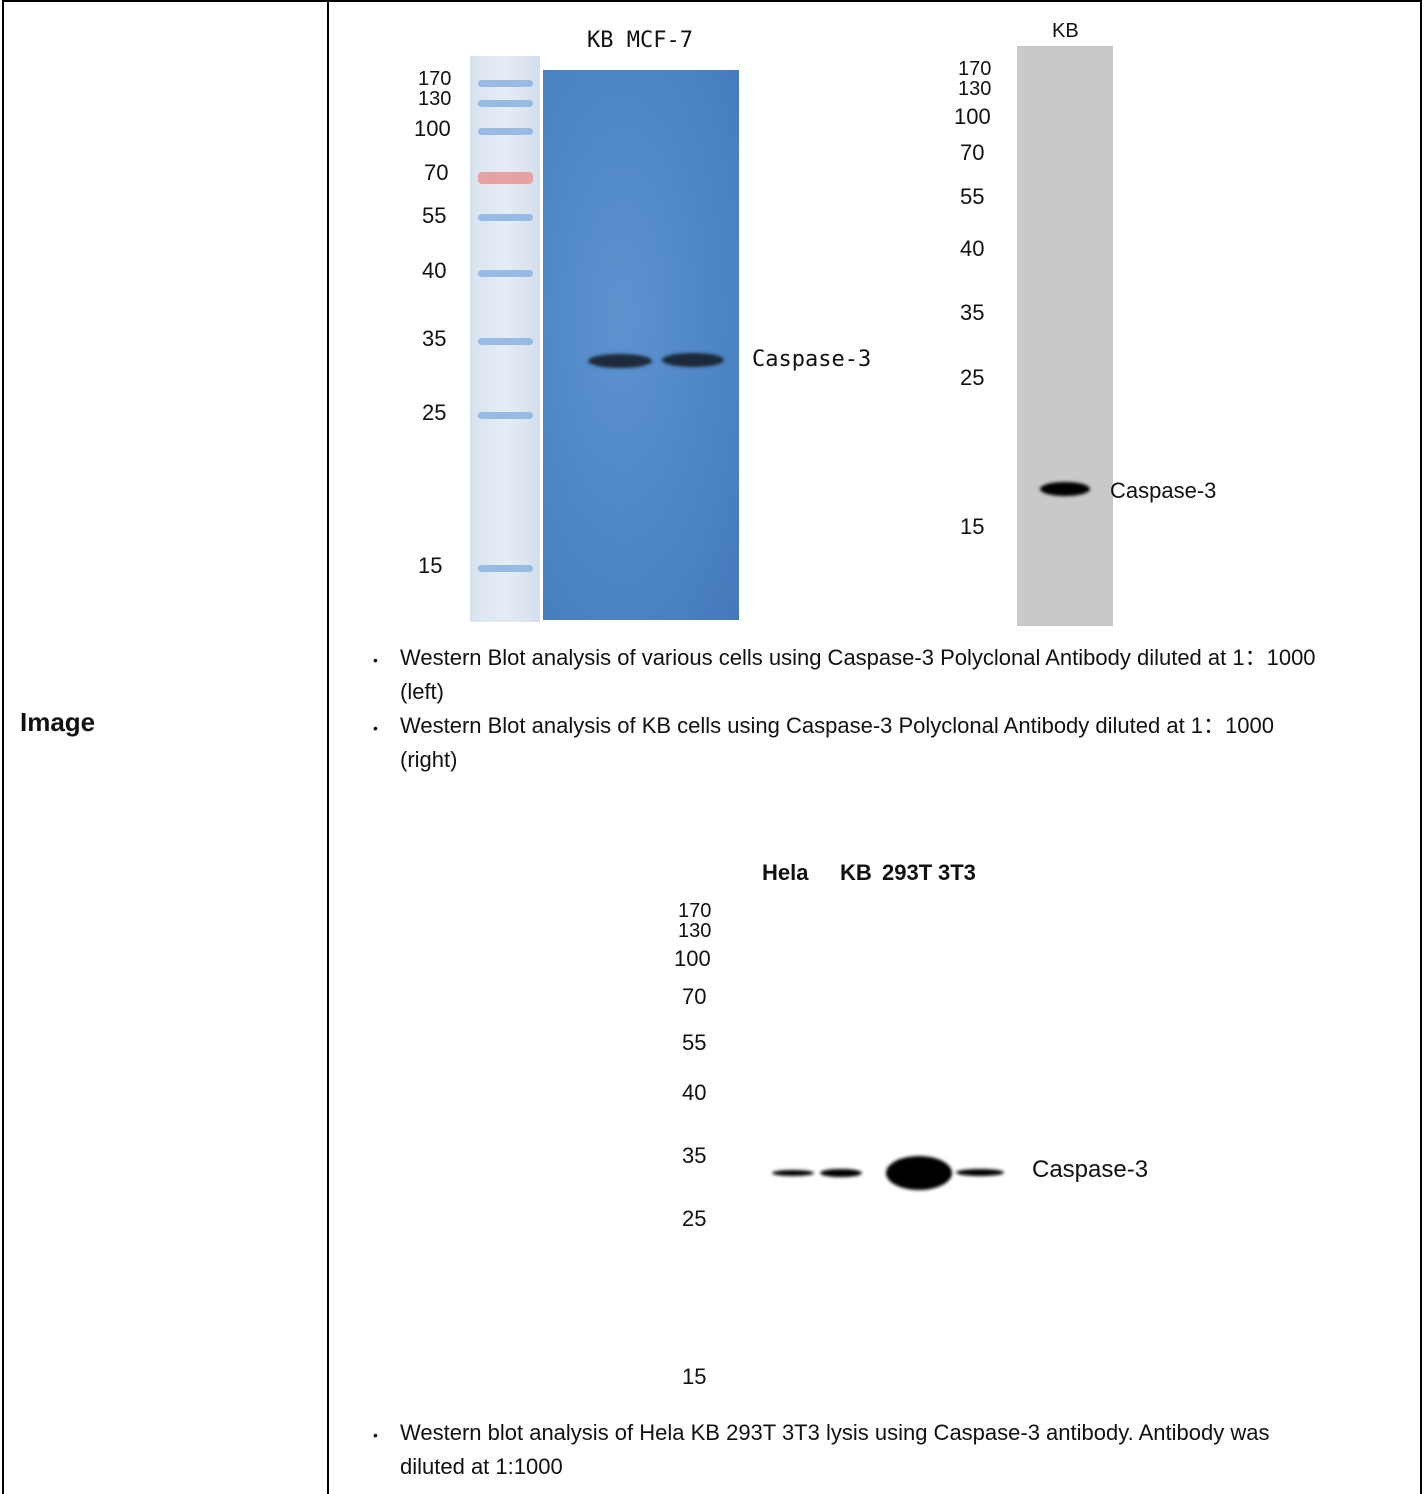 The image size is (1424, 1494). Describe the element at coordinates (58, 722) in the screenshot. I see `row-label: Image` at that location.